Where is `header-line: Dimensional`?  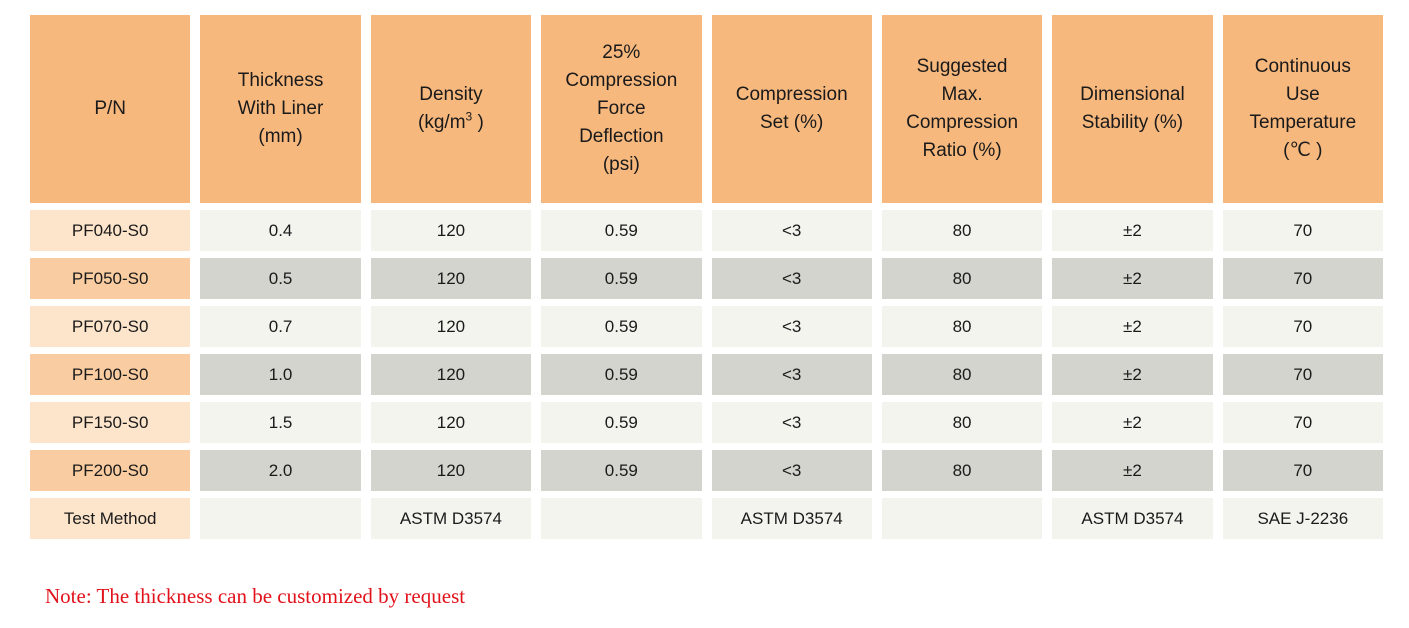 header-line: Dimensional is located at coordinates (1132, 94).